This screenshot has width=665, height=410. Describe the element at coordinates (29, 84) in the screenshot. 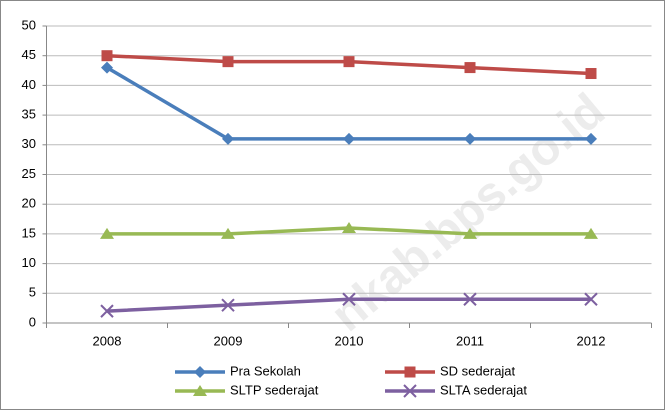

I see `y-tick-label: 40` at that location.